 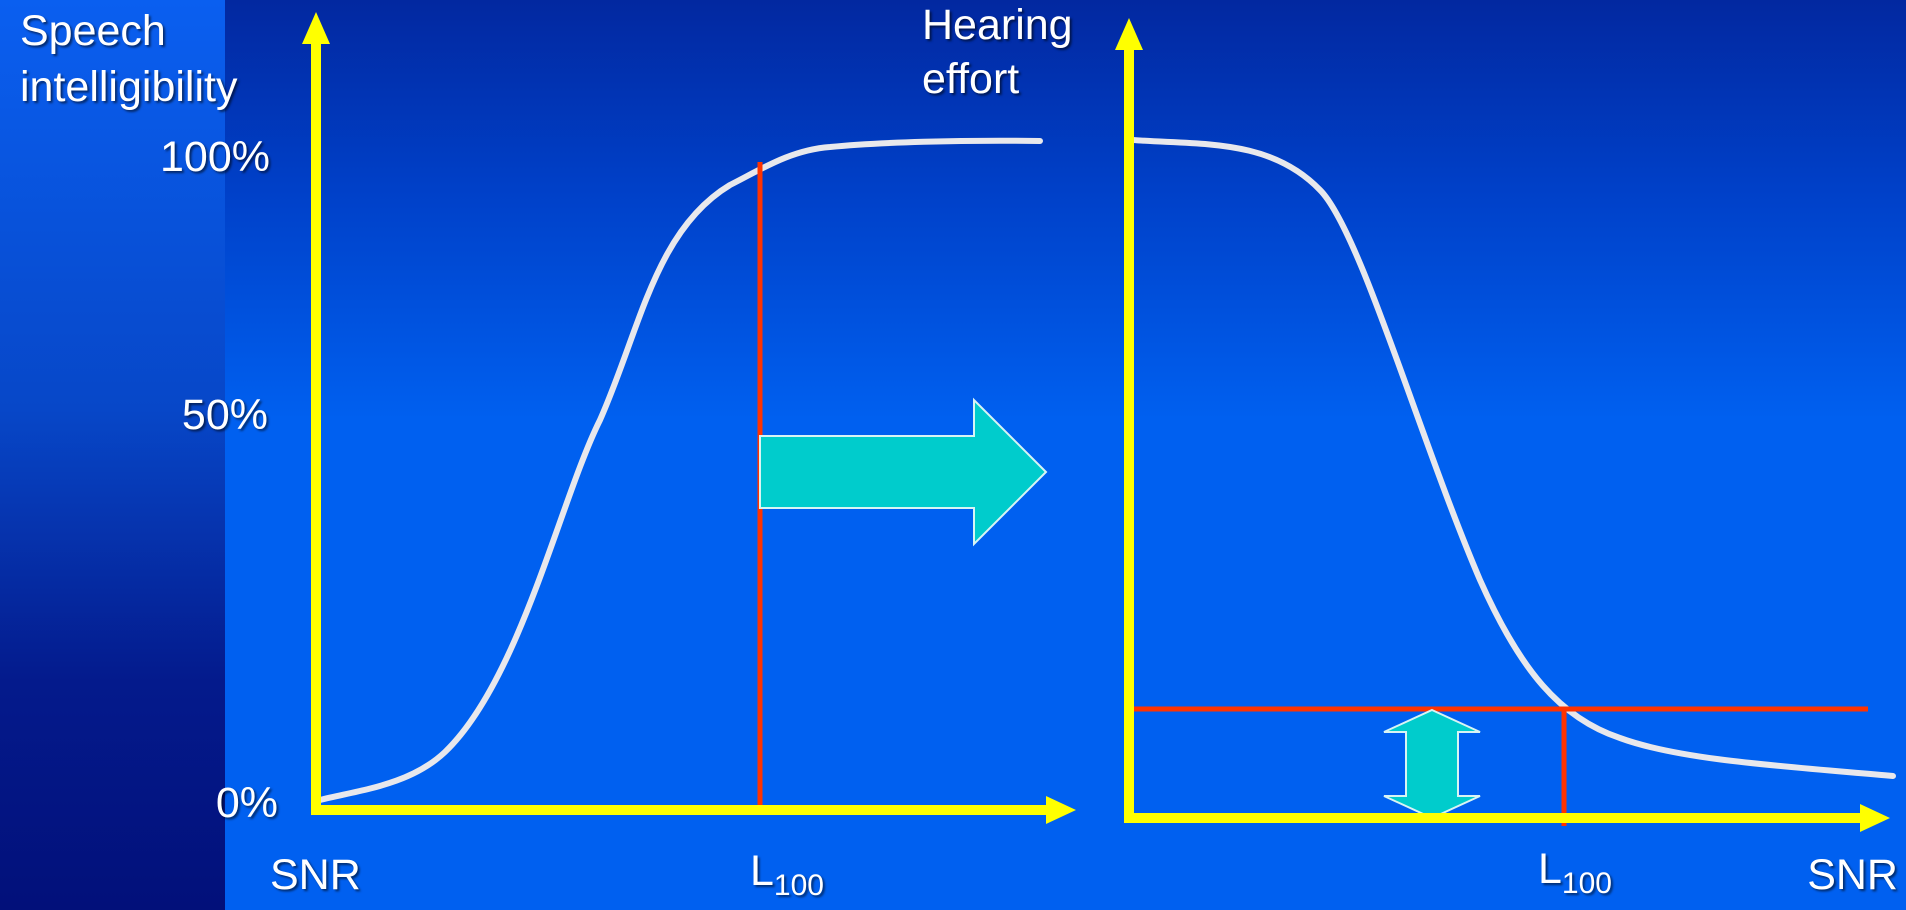 I want to click on right-y-axis-arrowhead, so click(x=1129, y=34).